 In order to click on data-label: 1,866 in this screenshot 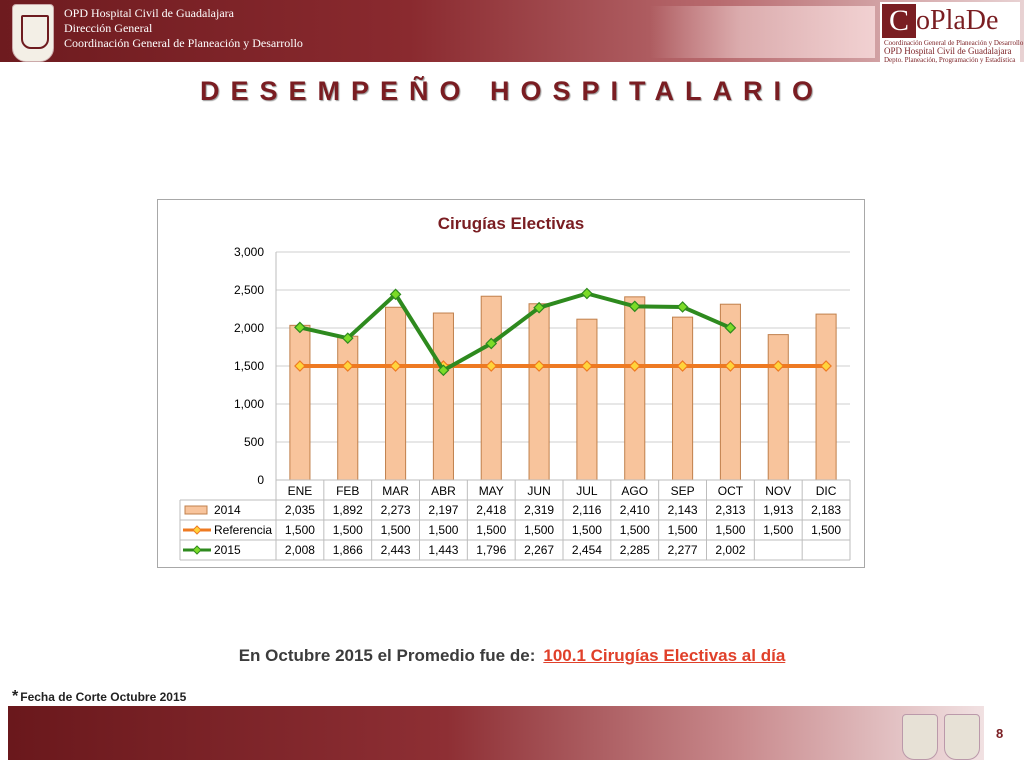, I will do `click(348, 550)`.